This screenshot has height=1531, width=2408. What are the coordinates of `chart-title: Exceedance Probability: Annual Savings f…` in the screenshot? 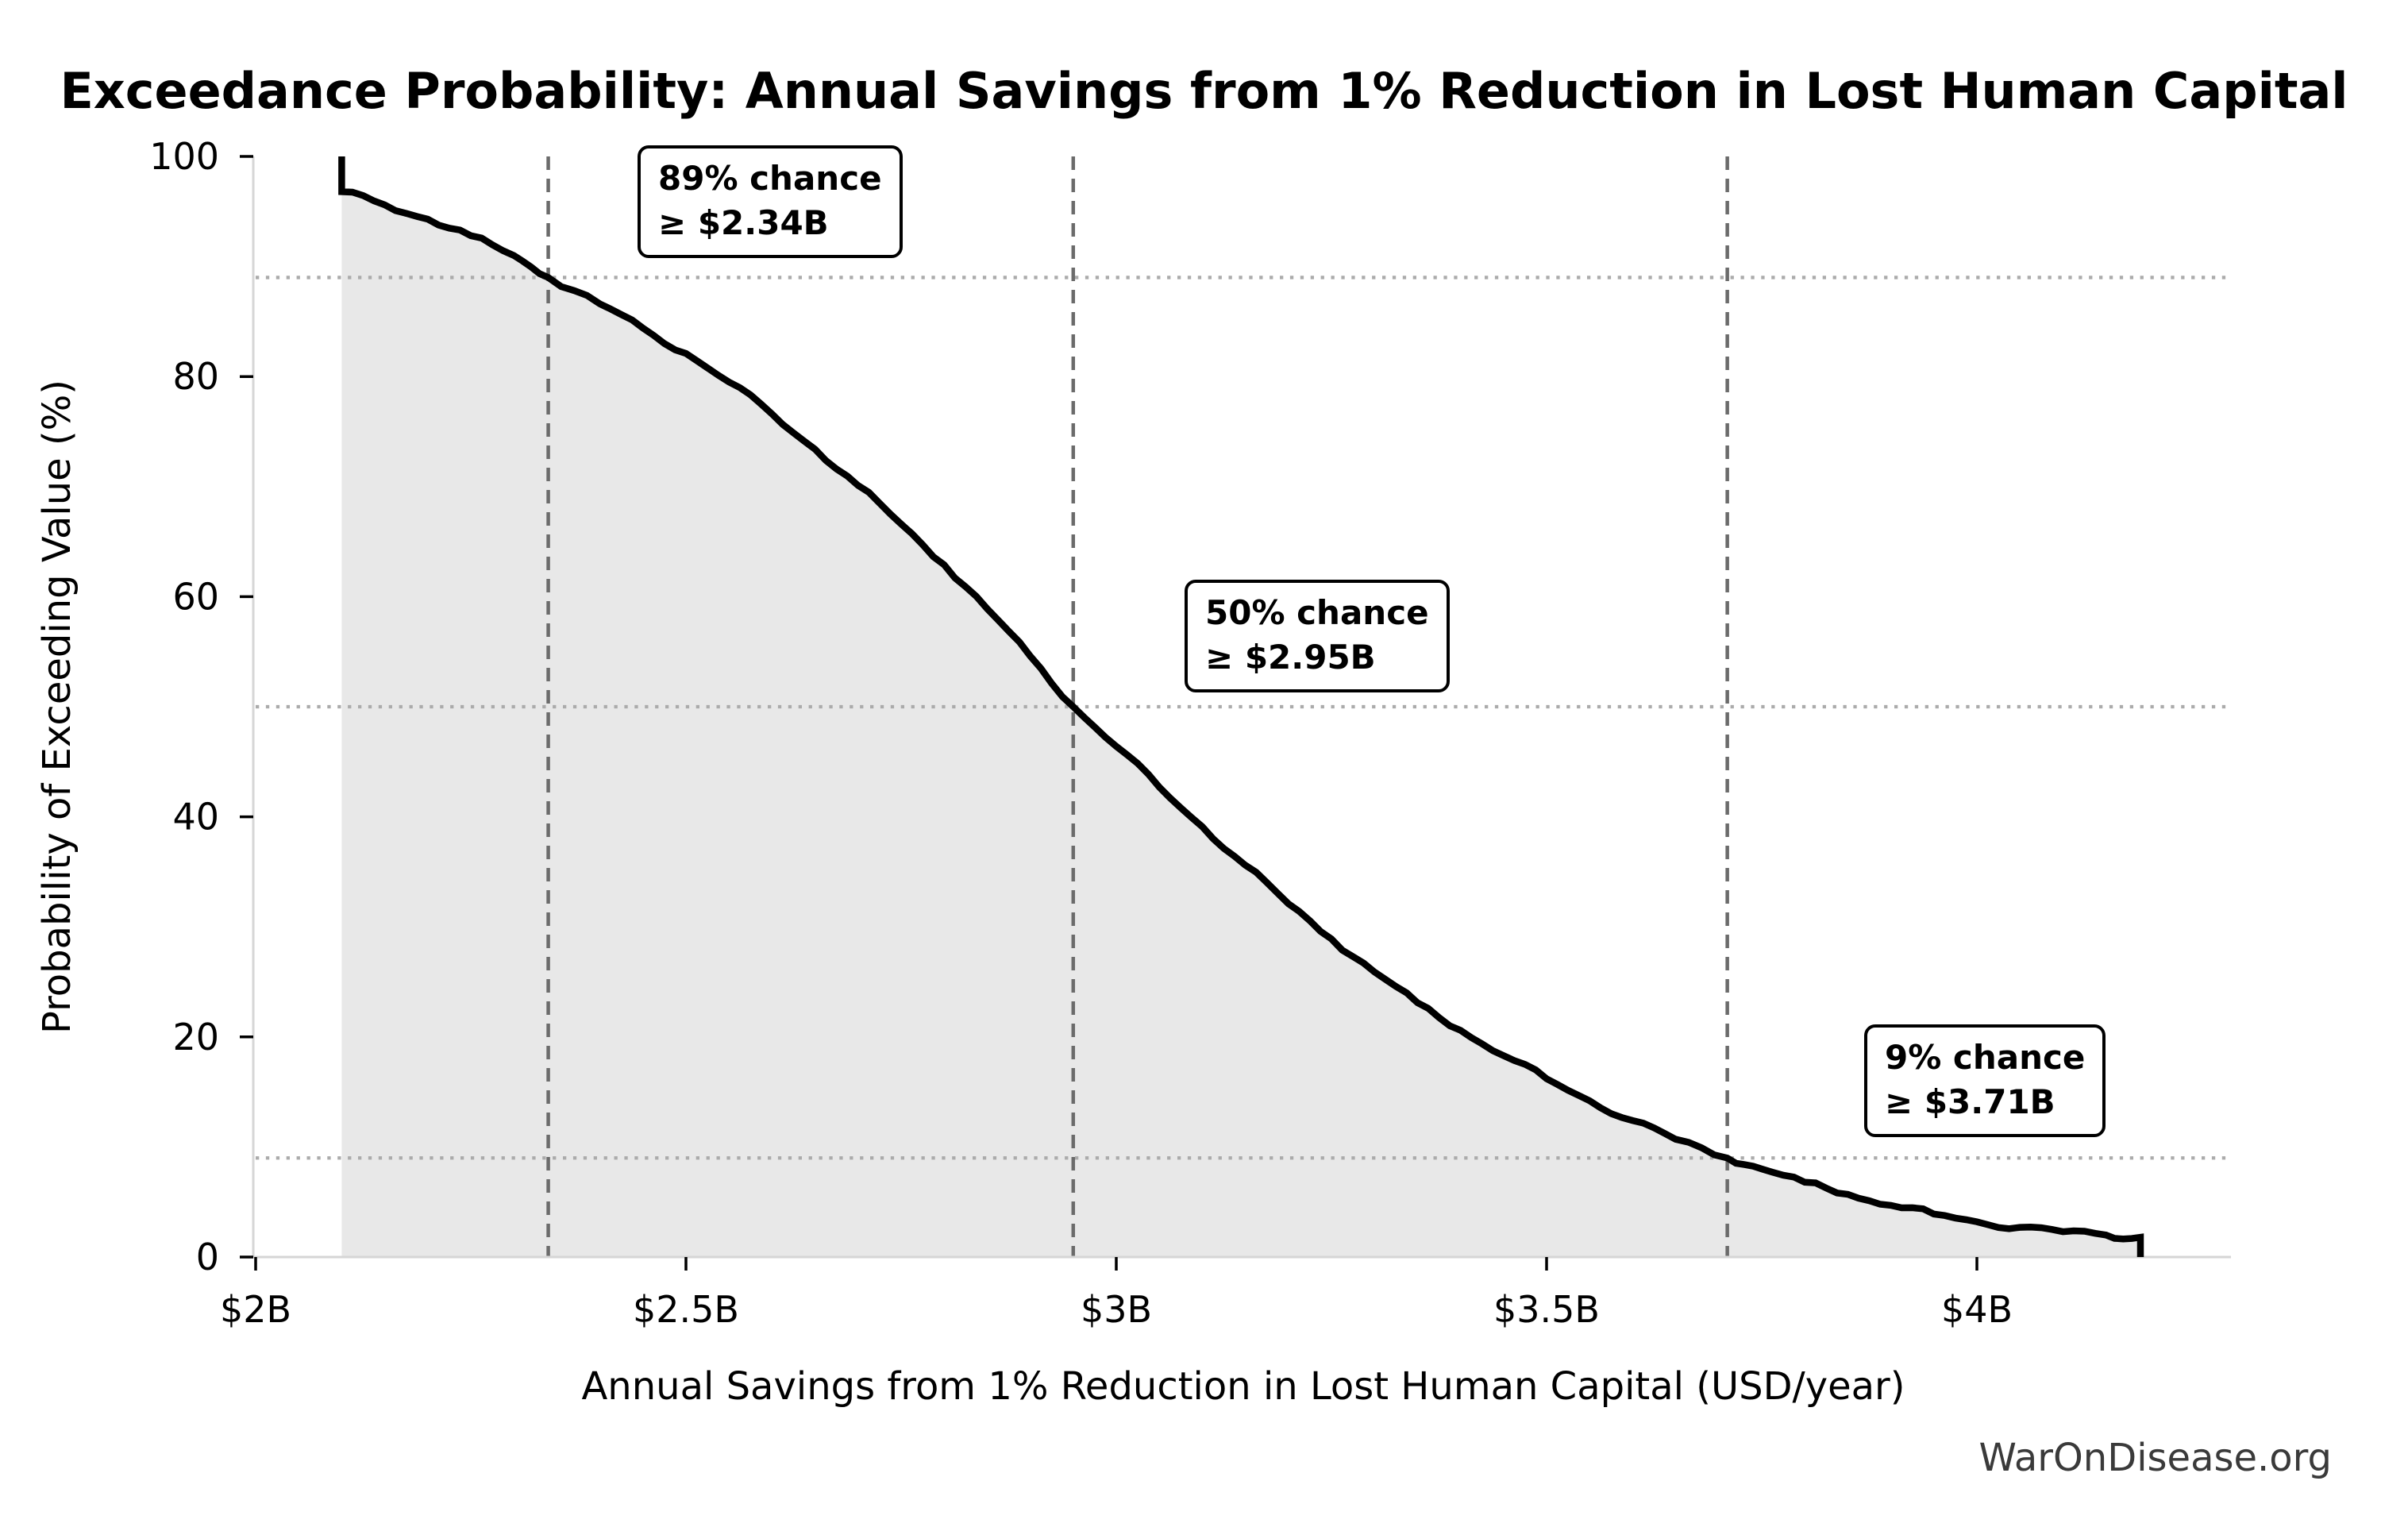 It's located at (1204, 91).